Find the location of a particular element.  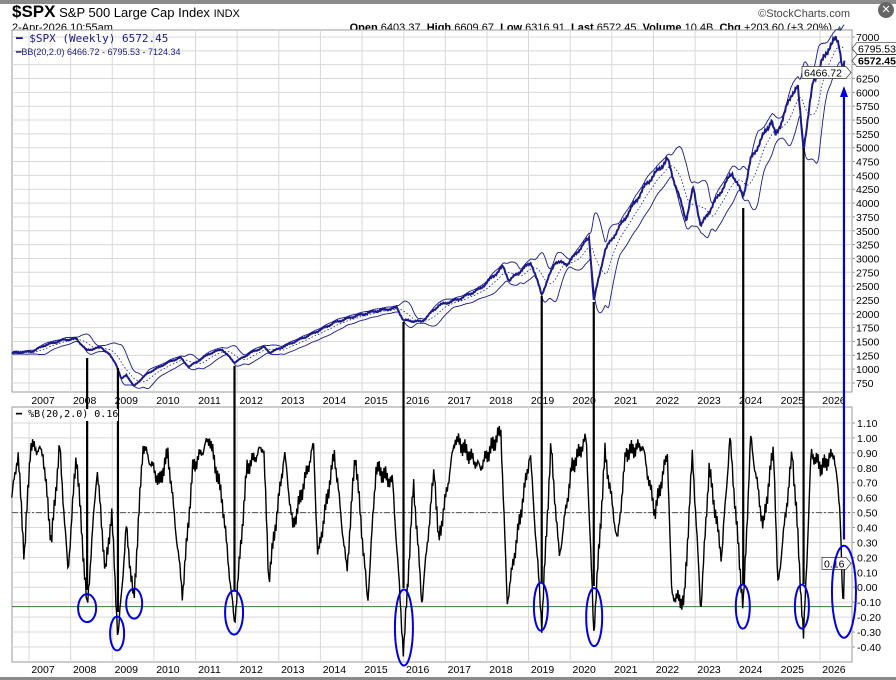

price-tick-label: 3250 is located at coordinates (868, 246).